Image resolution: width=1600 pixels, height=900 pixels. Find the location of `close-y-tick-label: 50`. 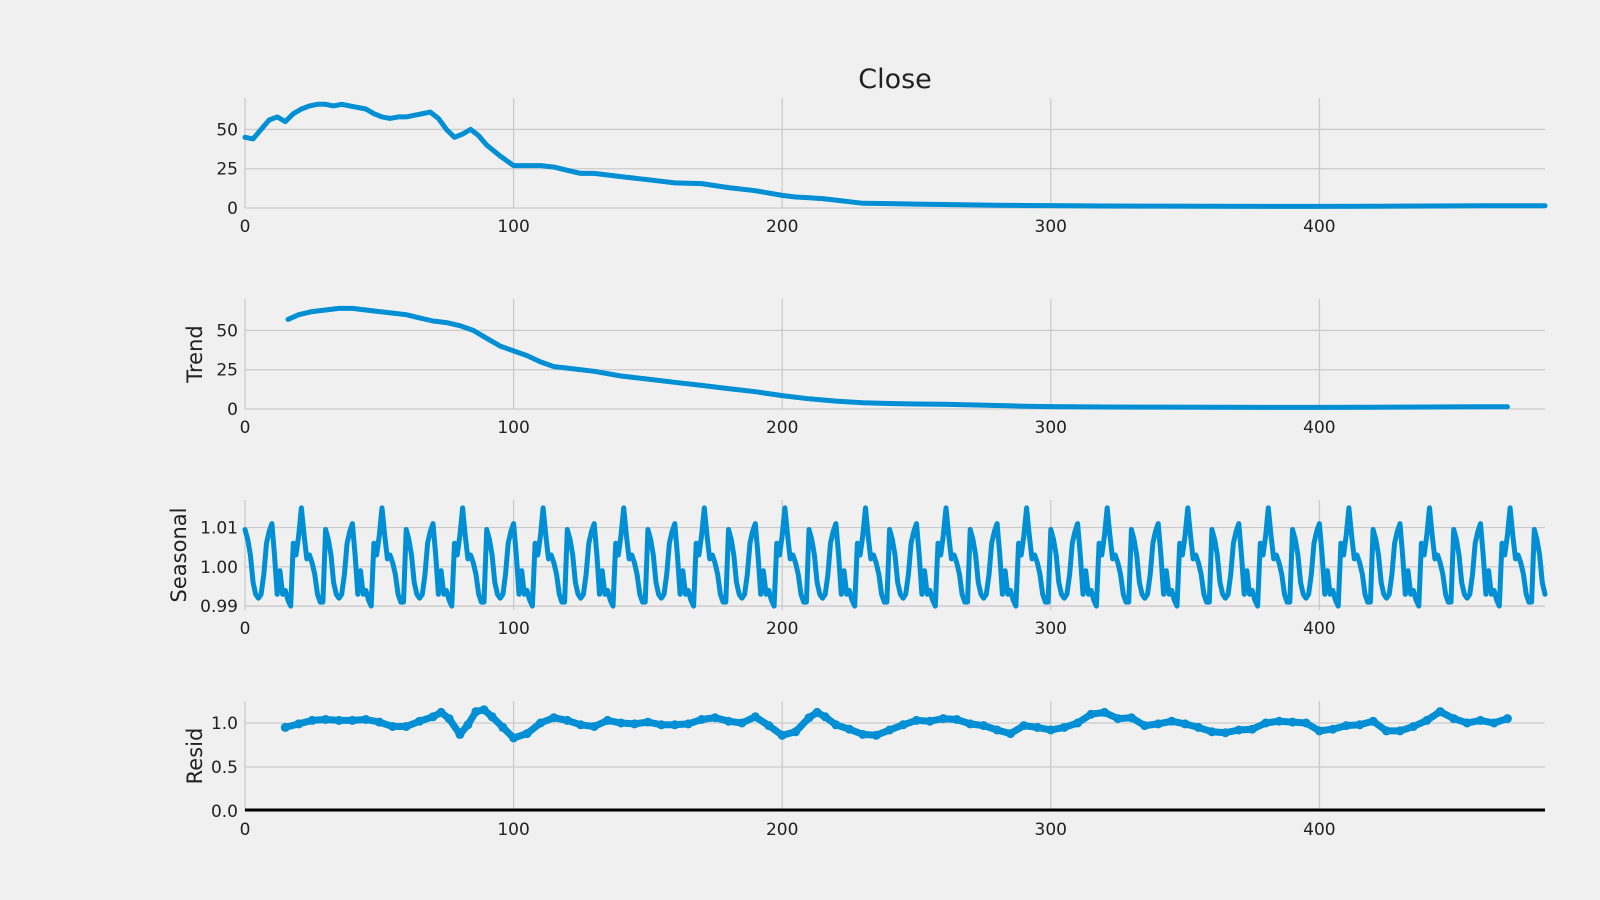

close-y-tick-label: 50 is located at coordinates (227, 130).